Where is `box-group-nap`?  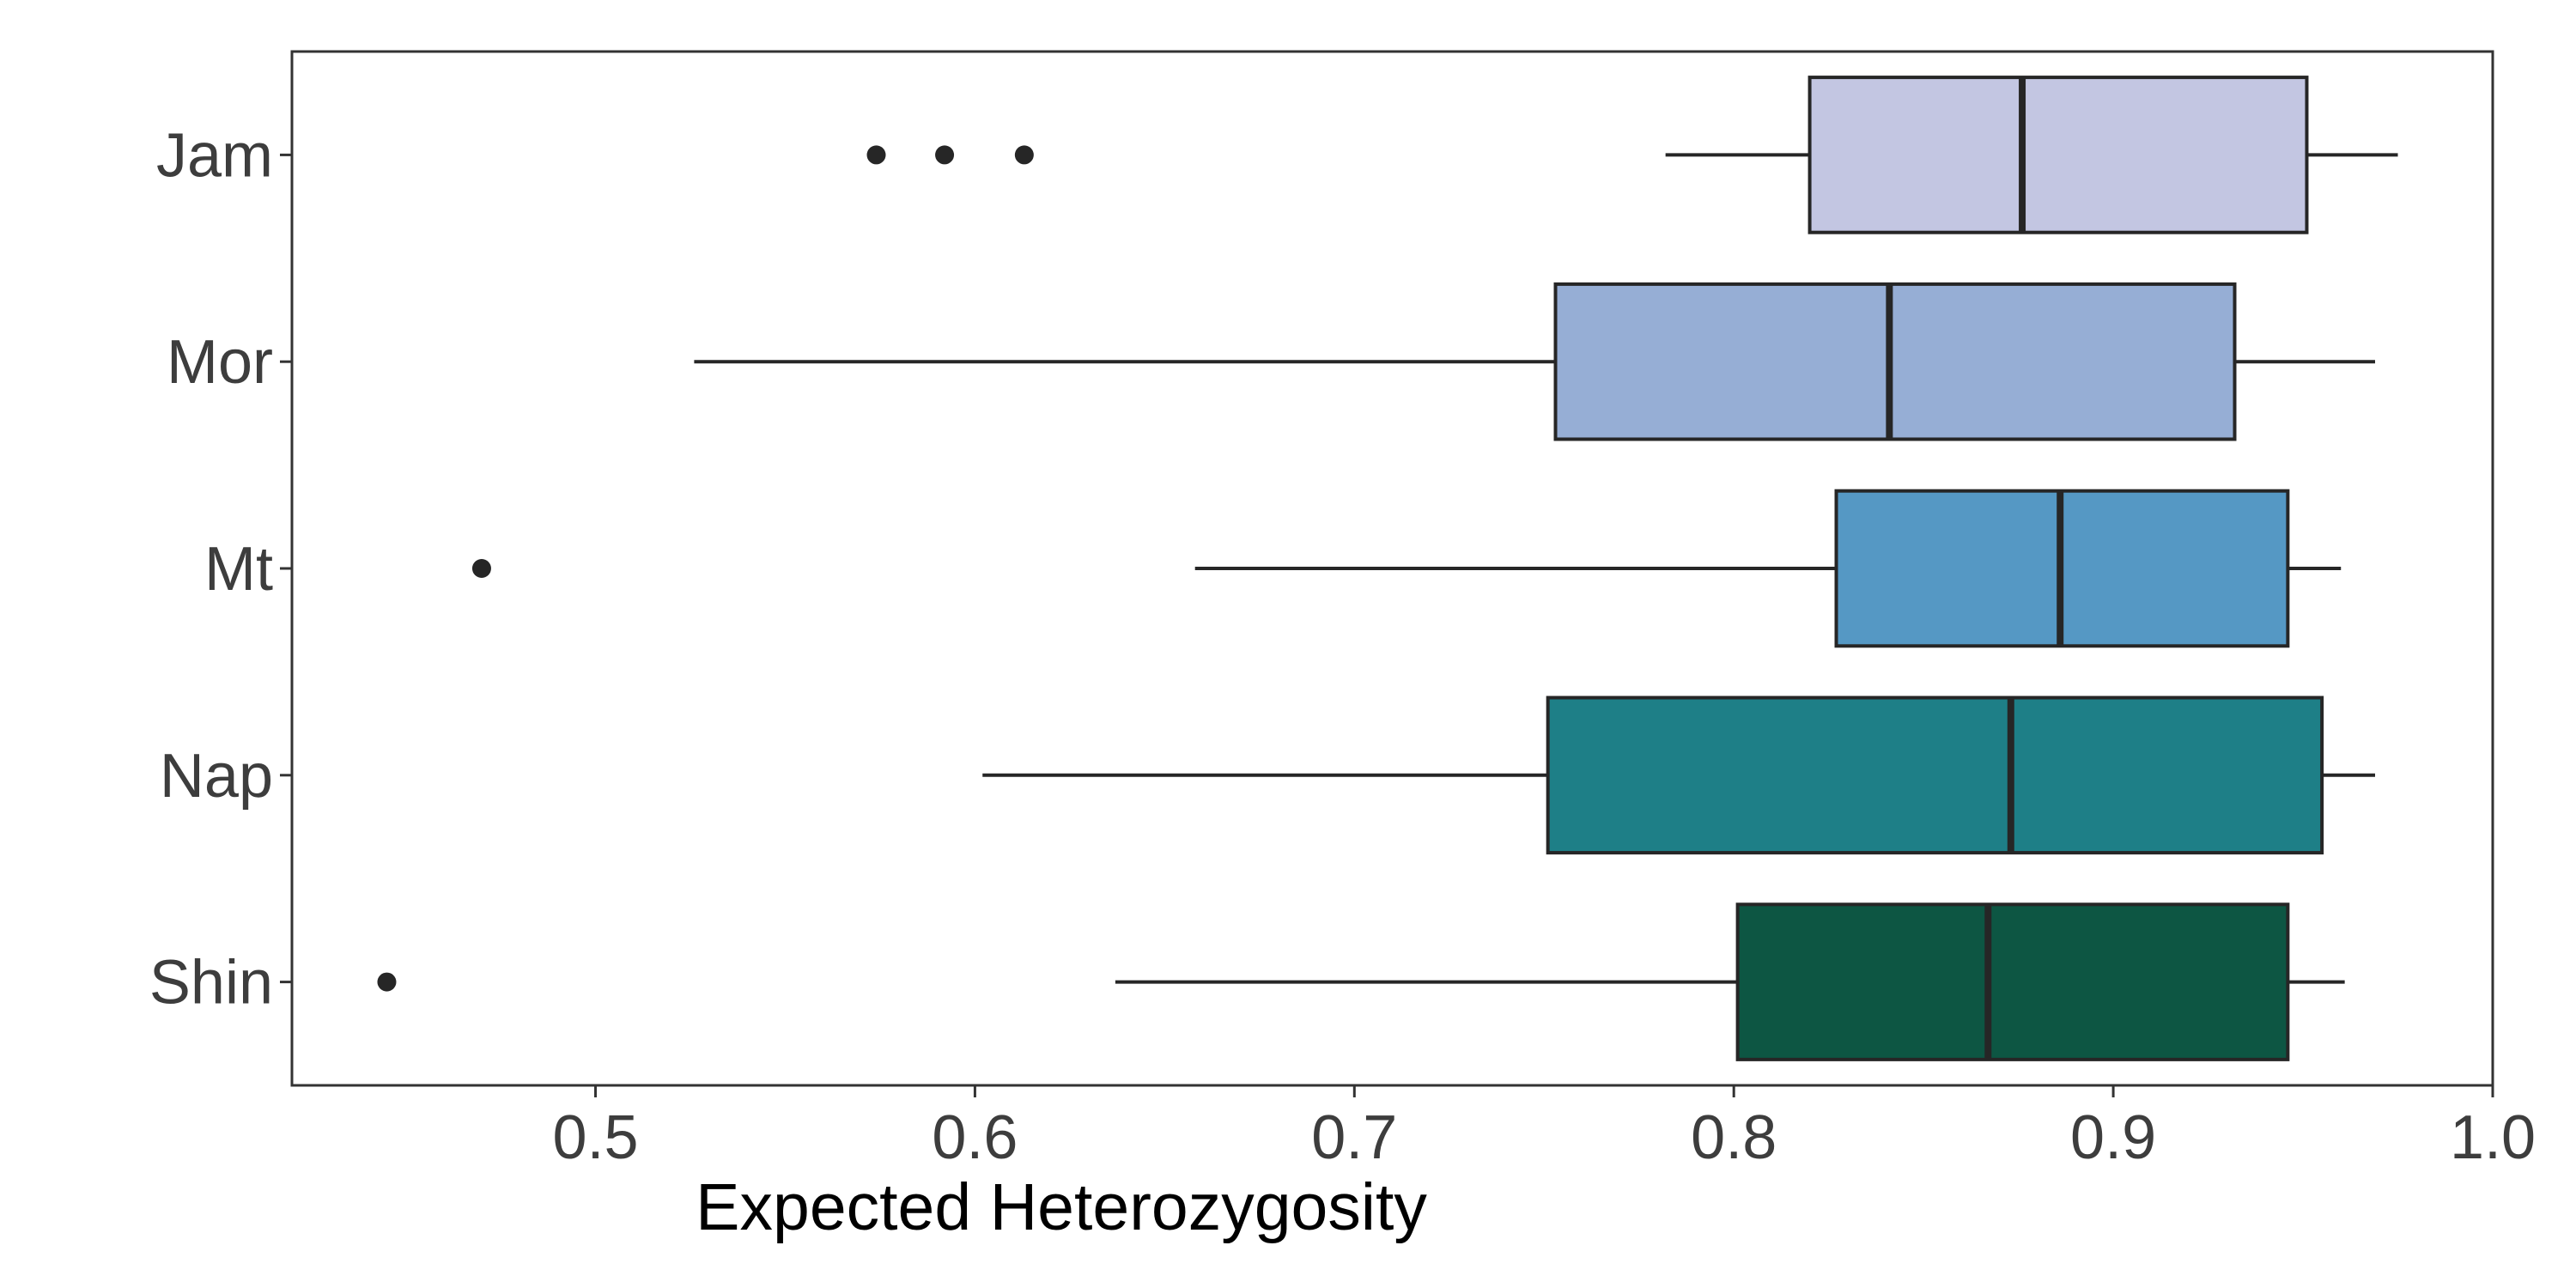 box-group-nap is located at coordinates (1679, 775).